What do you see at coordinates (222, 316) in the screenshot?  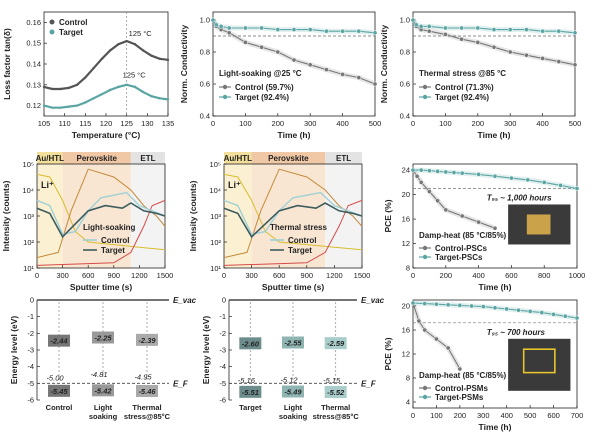 I see `y-tick-label: -1` at bounding box center [222, 316].